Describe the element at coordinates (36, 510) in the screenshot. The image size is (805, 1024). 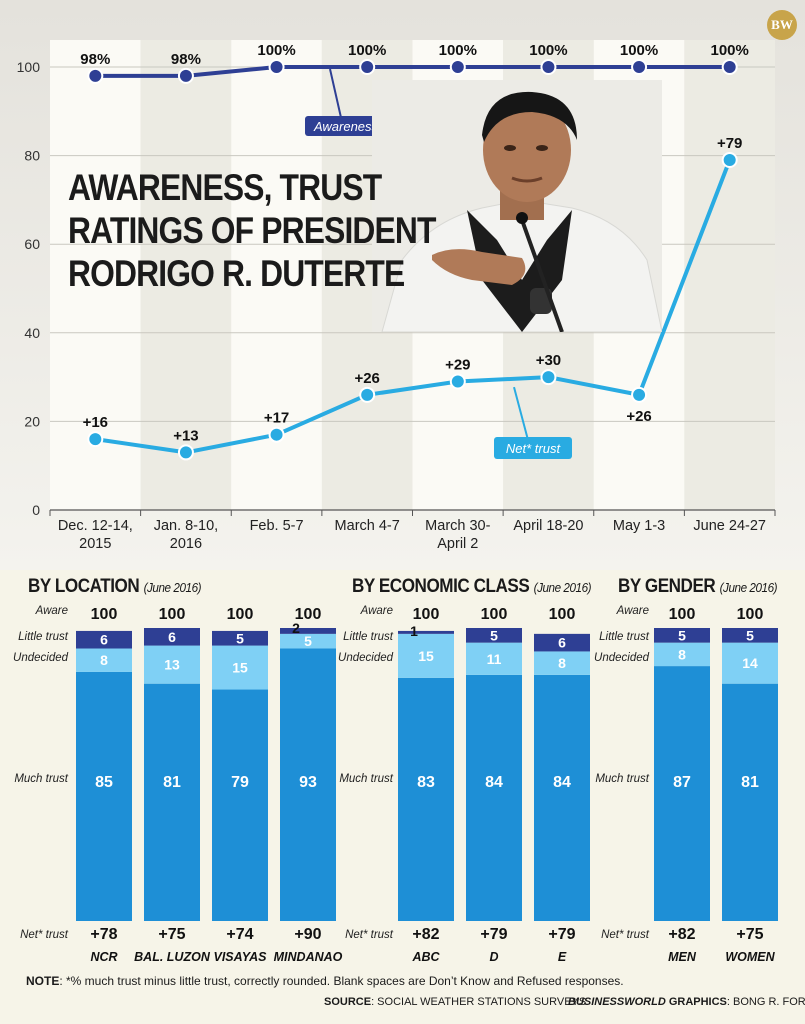
I see `y-tick-label: 0` at that location.